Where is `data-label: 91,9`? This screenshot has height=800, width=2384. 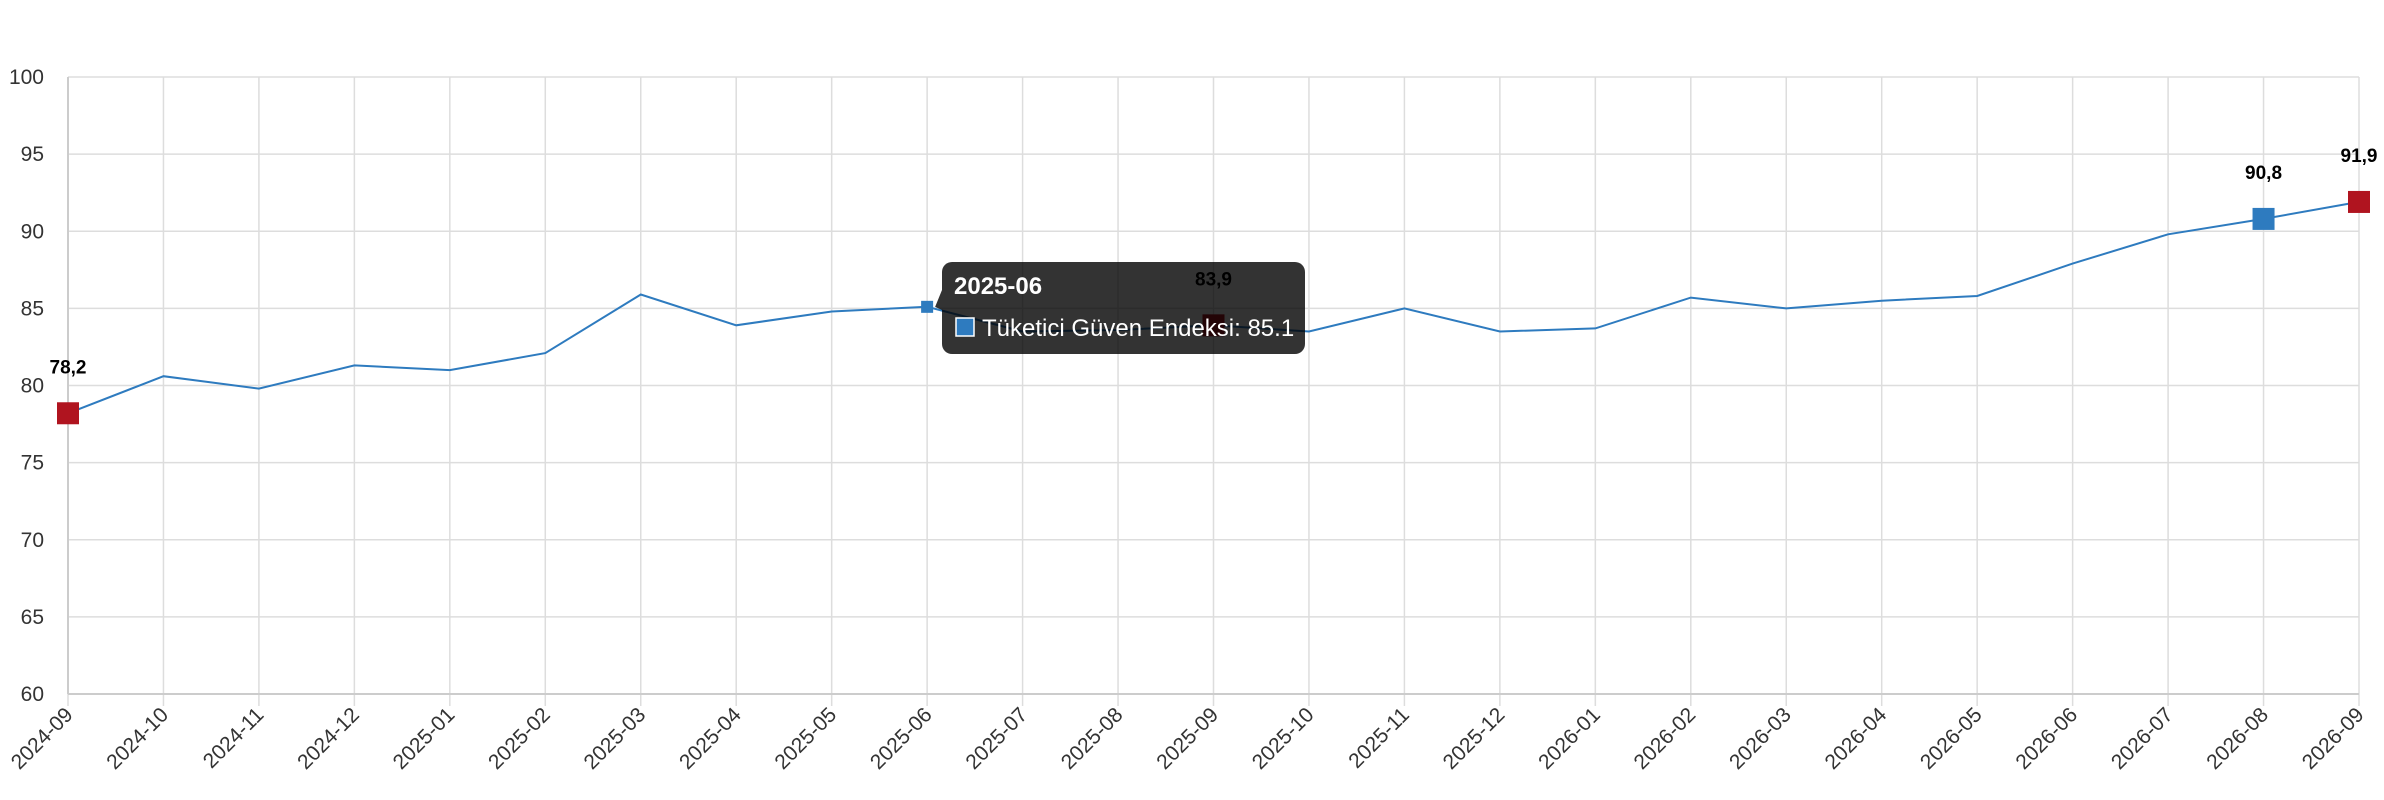 data-label: 91,9 is located at coordinates (2359, 156).